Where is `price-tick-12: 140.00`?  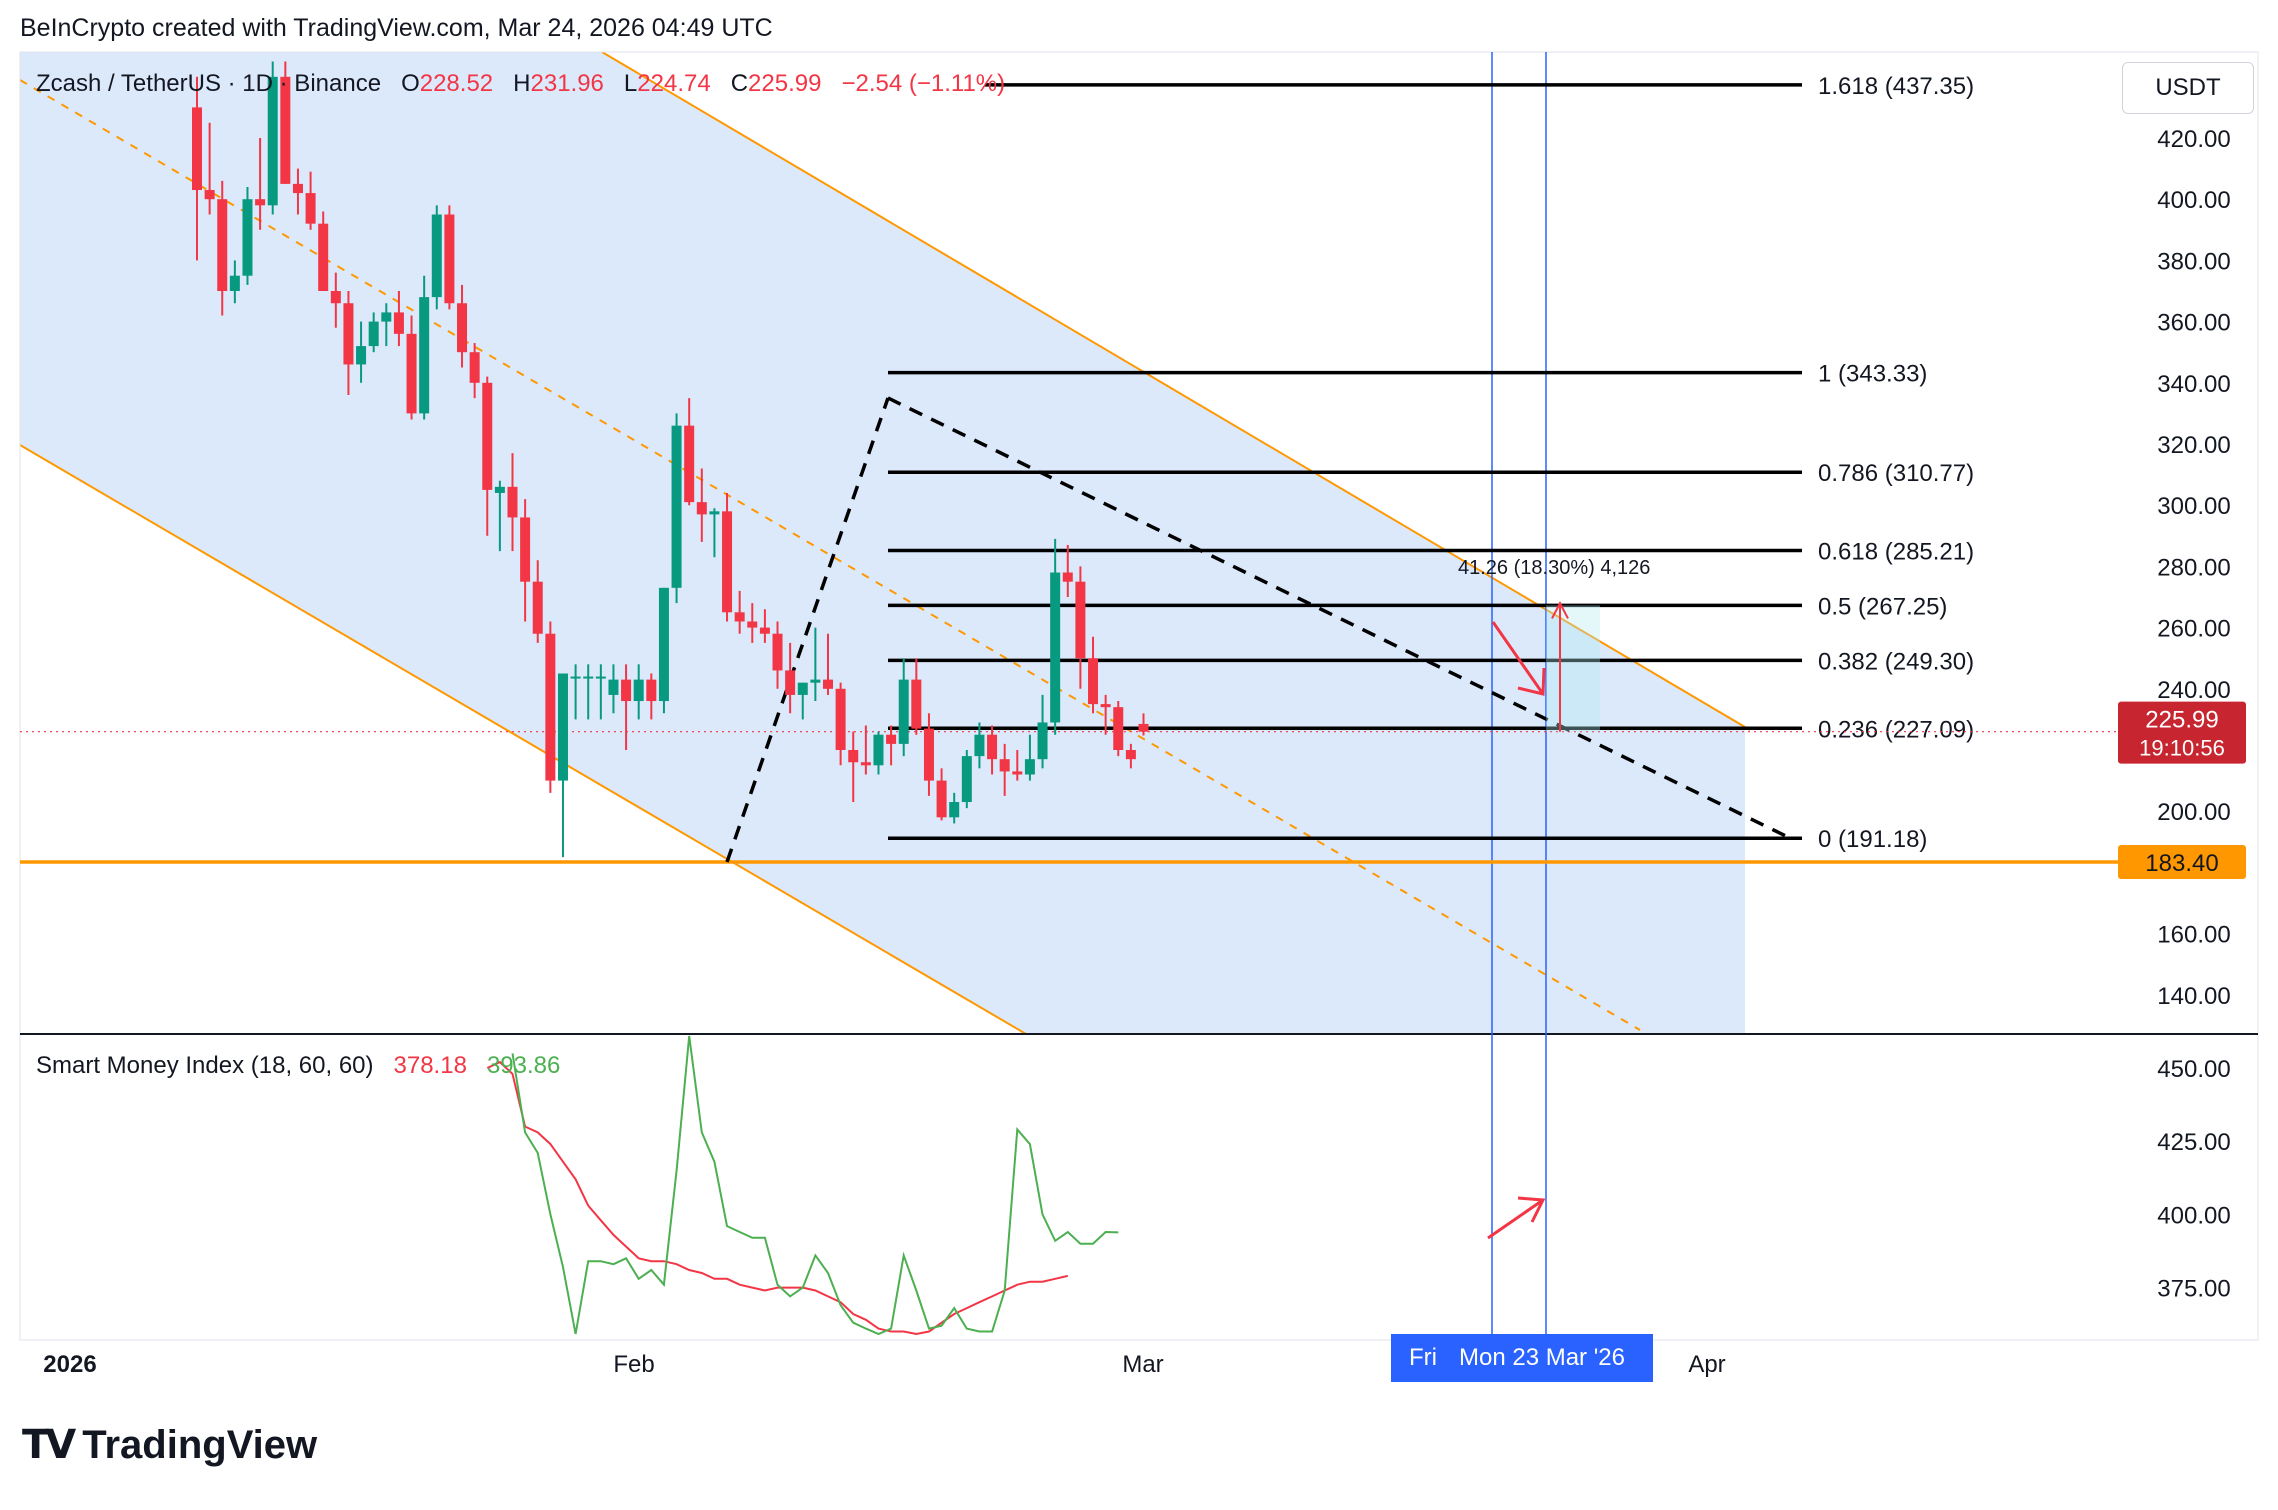 price-tick-12: 140.00 is located at coordinates (2193, 996).